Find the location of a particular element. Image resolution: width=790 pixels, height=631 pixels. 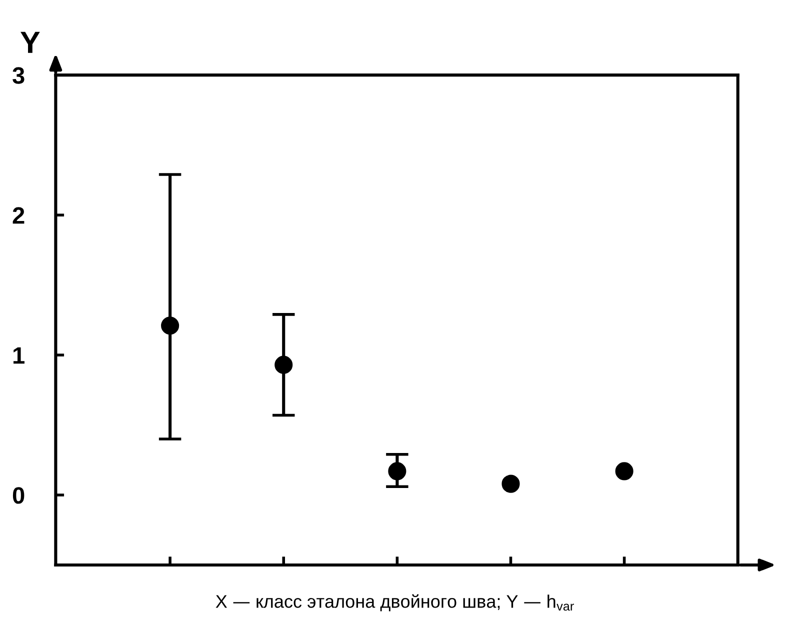

y-tick-label: 1 is located at coordinates (18, 355).